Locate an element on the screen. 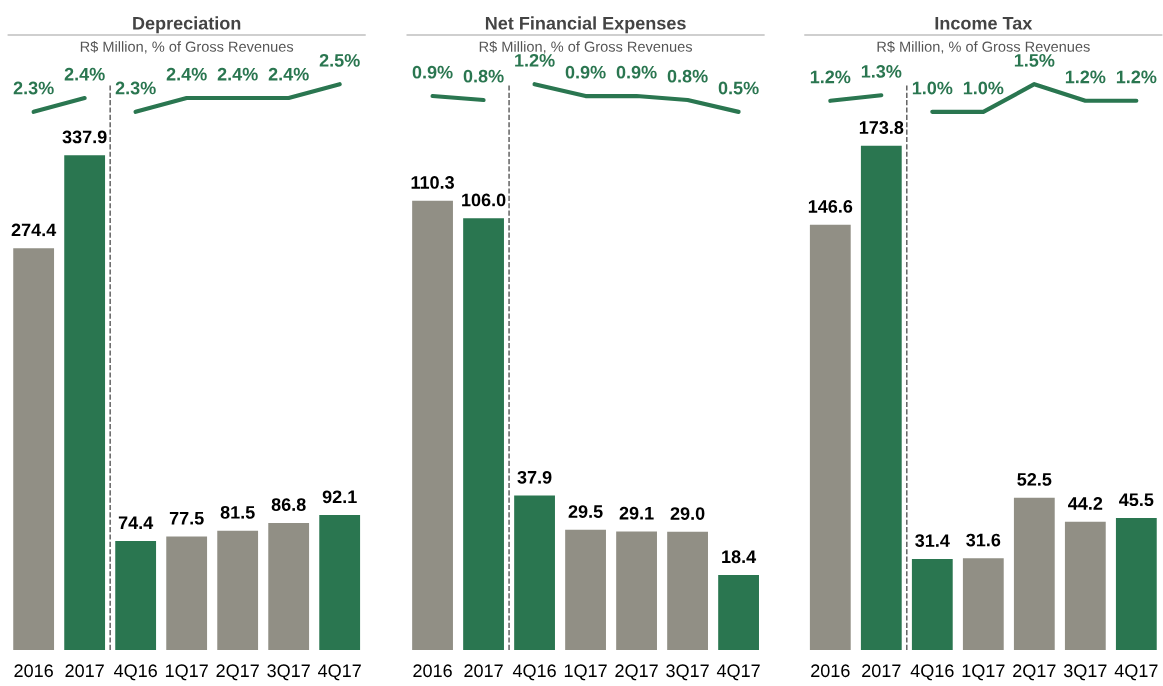 Image resolution: width=1163 pixels, height=686 pixels. data-label: 37.9 is located at coordinates (534, 477).